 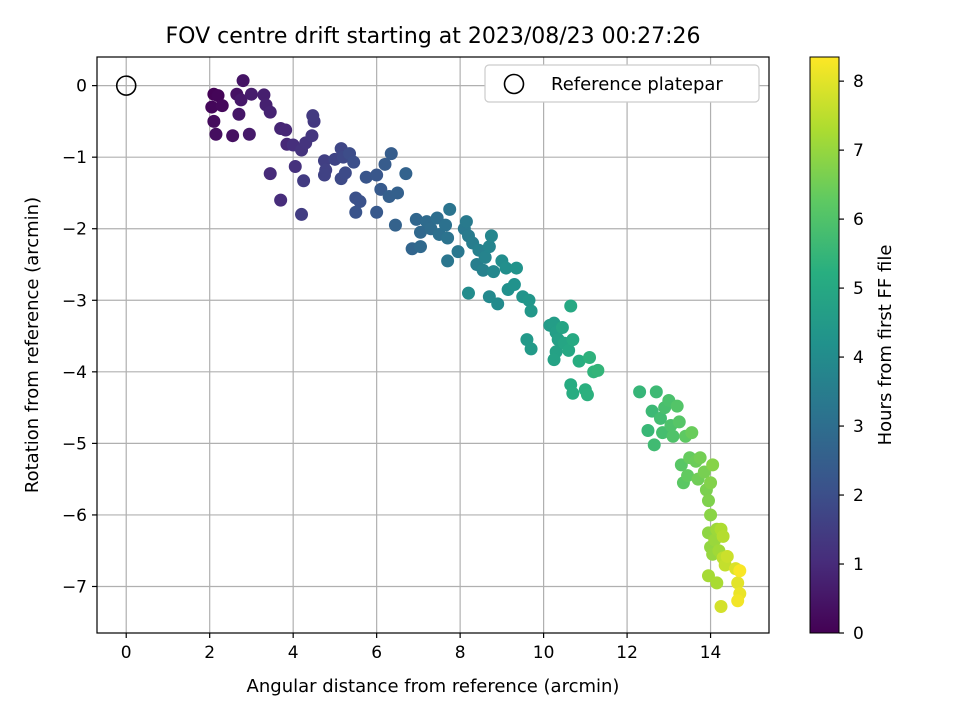 I want to click on y-tick-label: −5, so click(x=74, y=444).